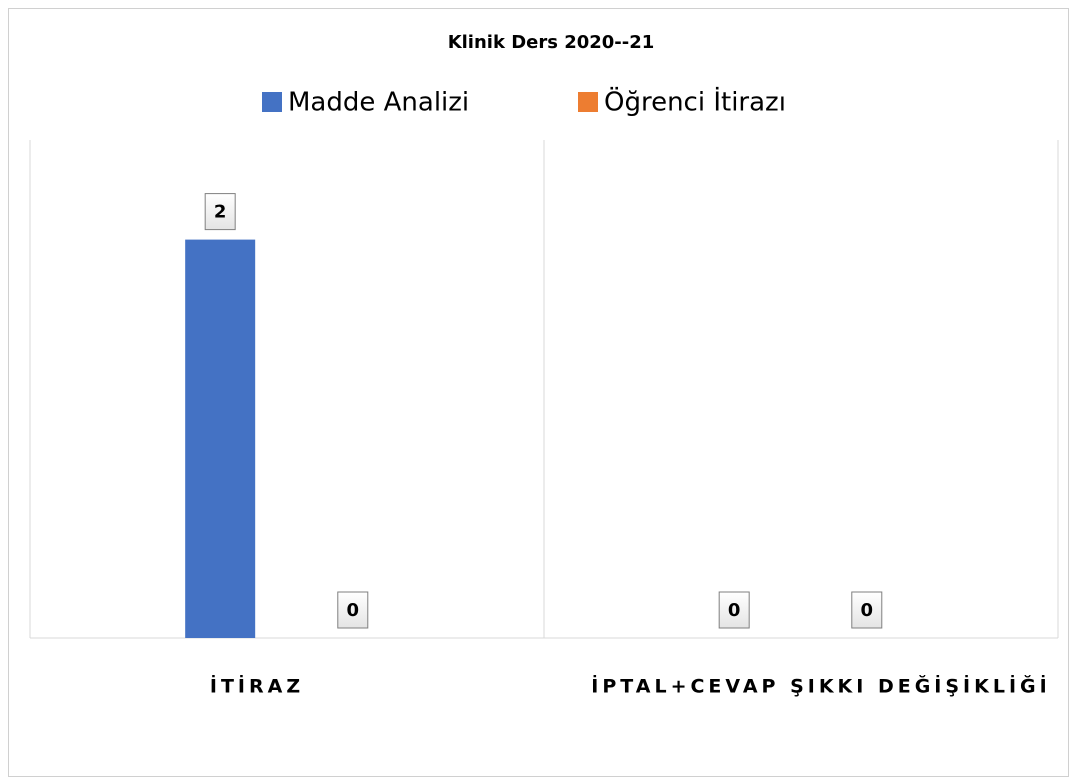 Image resolution: width=1077 pixels, height=778 pixels. I want to click on data-label: 2, so click(220, 212).